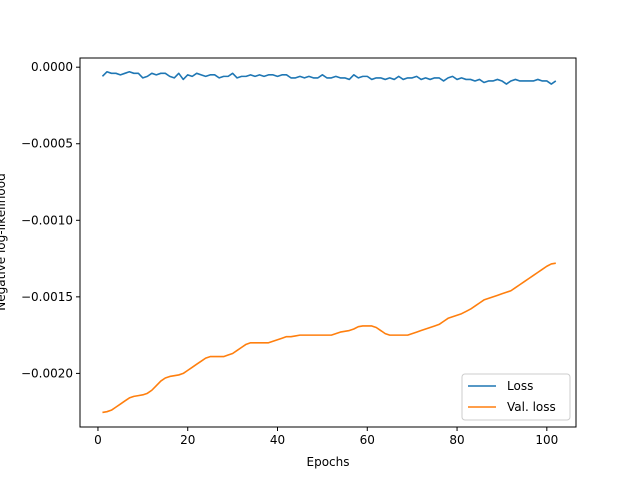  Describe the element at coordinates (47, 373) in the screenshot. I see `y-tick-label: −0.0020` at that location.